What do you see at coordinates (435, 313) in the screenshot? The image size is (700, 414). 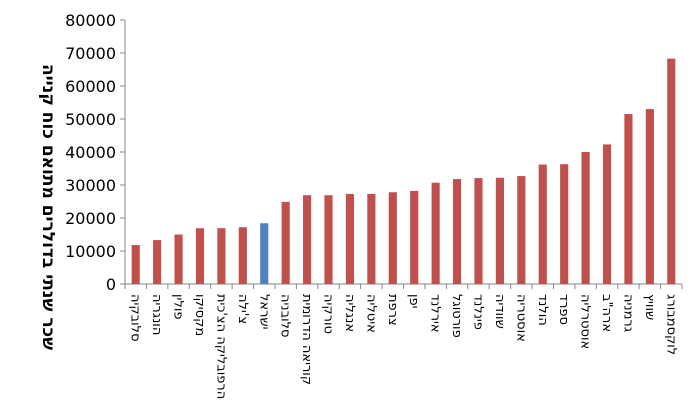 I see `x-tick-label: אירלנד` at bounding box center [435, 313].